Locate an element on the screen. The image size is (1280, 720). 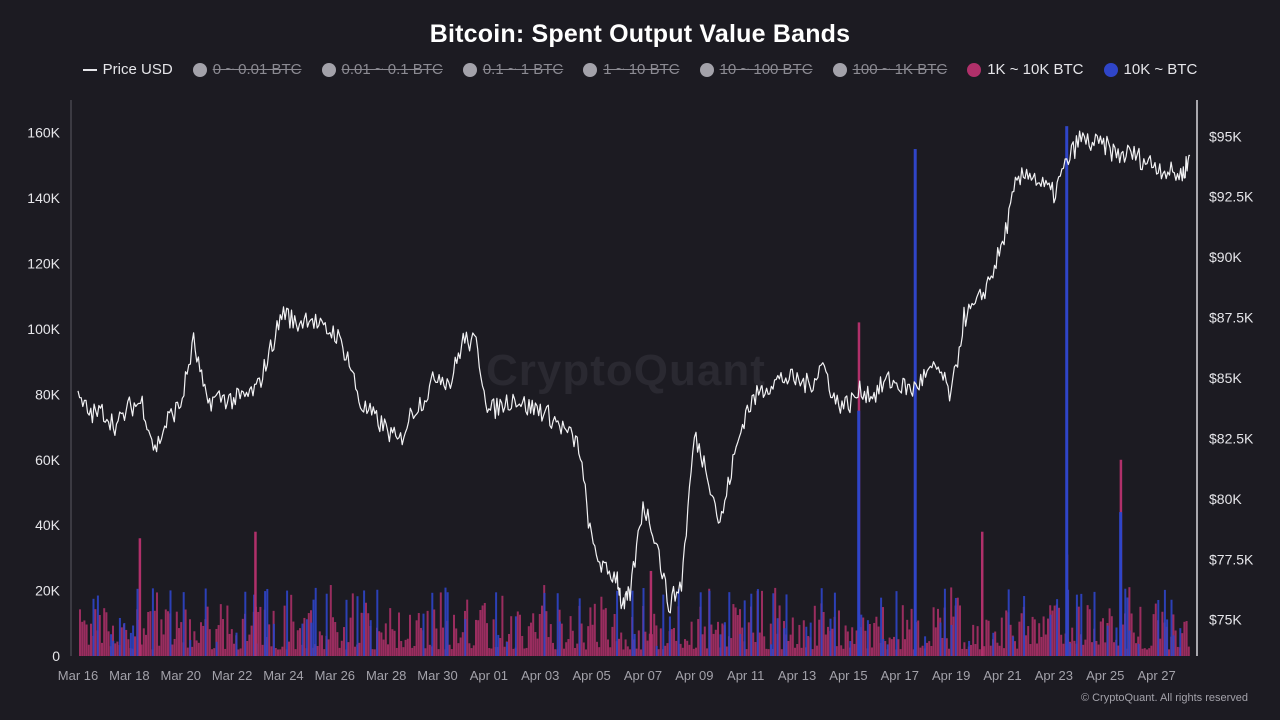
legend-item-band-2: 0.1 ~ 1 BTC is located at coordinates (512, 69).